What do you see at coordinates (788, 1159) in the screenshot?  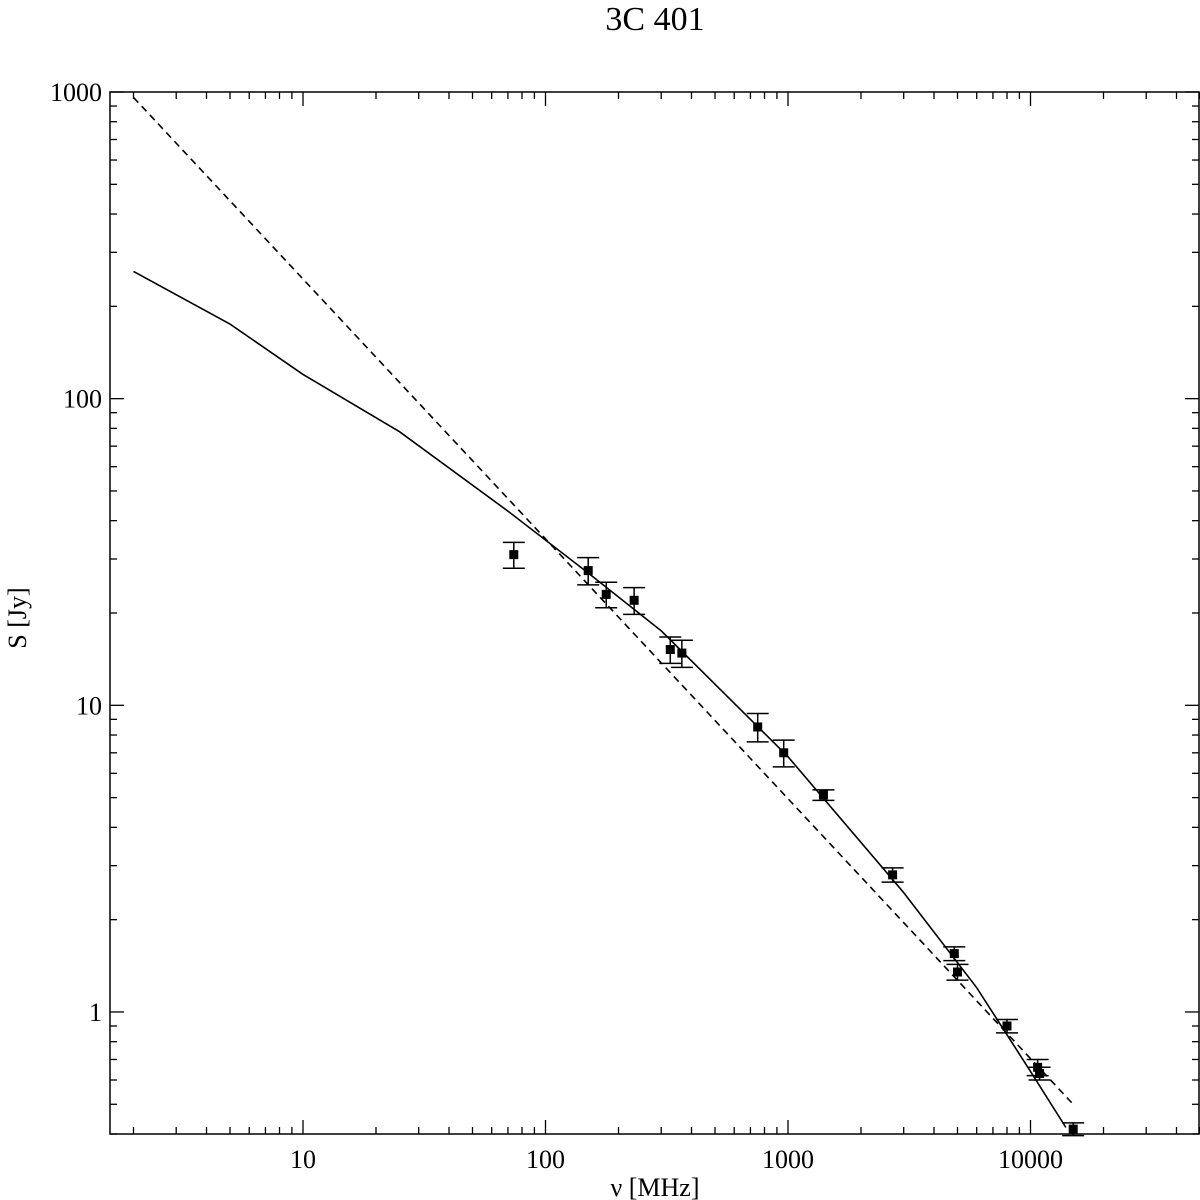 I see `x-tick-label: 1000` at bounding box center [788, 1159].